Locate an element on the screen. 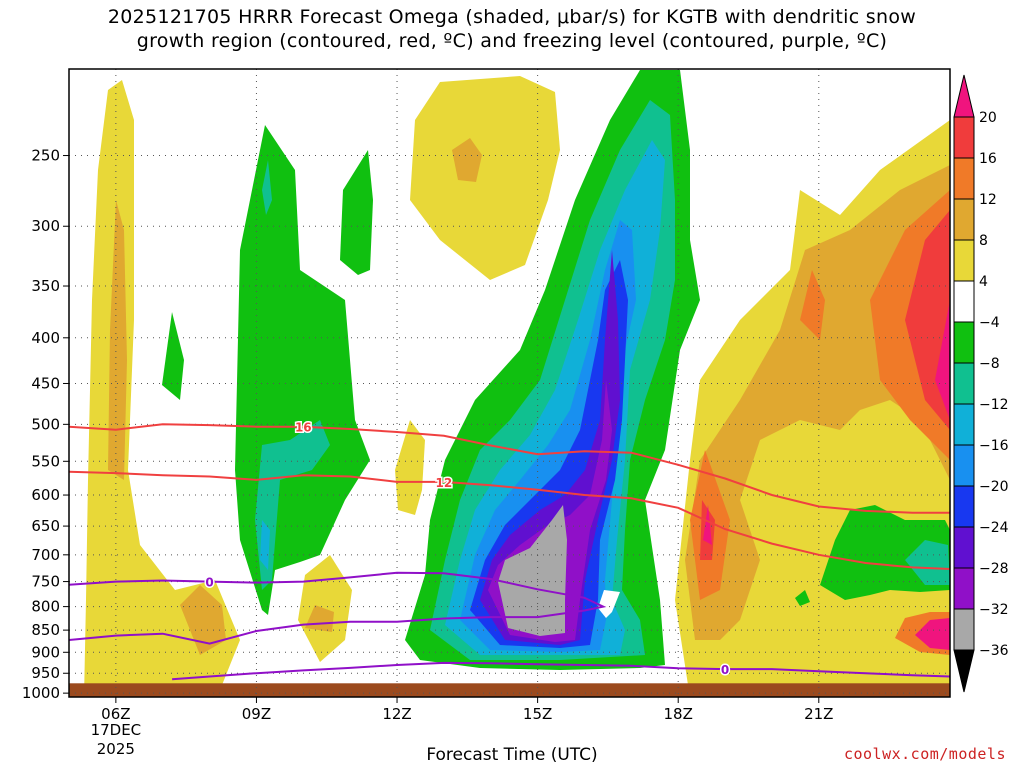 The image size is (1024, 768). x-tick-label-09Z: 09Z is located at coordinates (256, 714).